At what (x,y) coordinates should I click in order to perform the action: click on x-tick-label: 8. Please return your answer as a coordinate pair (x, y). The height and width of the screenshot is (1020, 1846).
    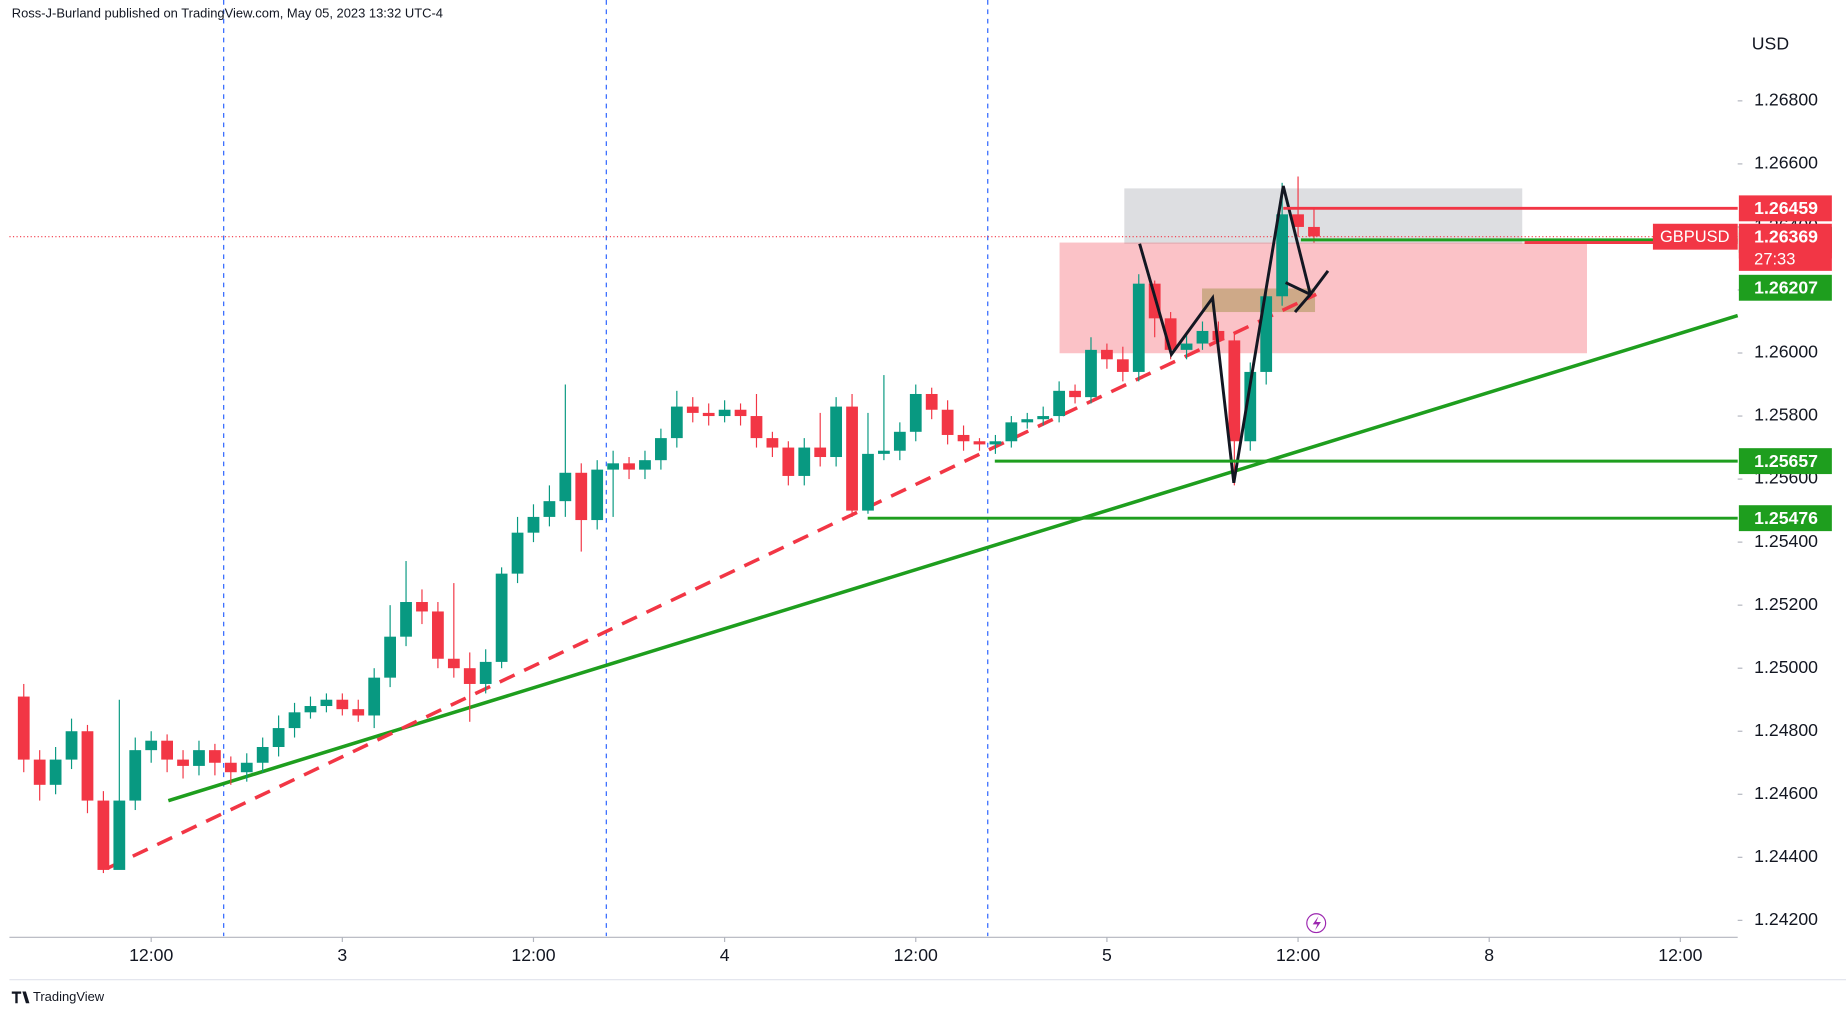
    Looking at the image, I should click on (1489, 955).